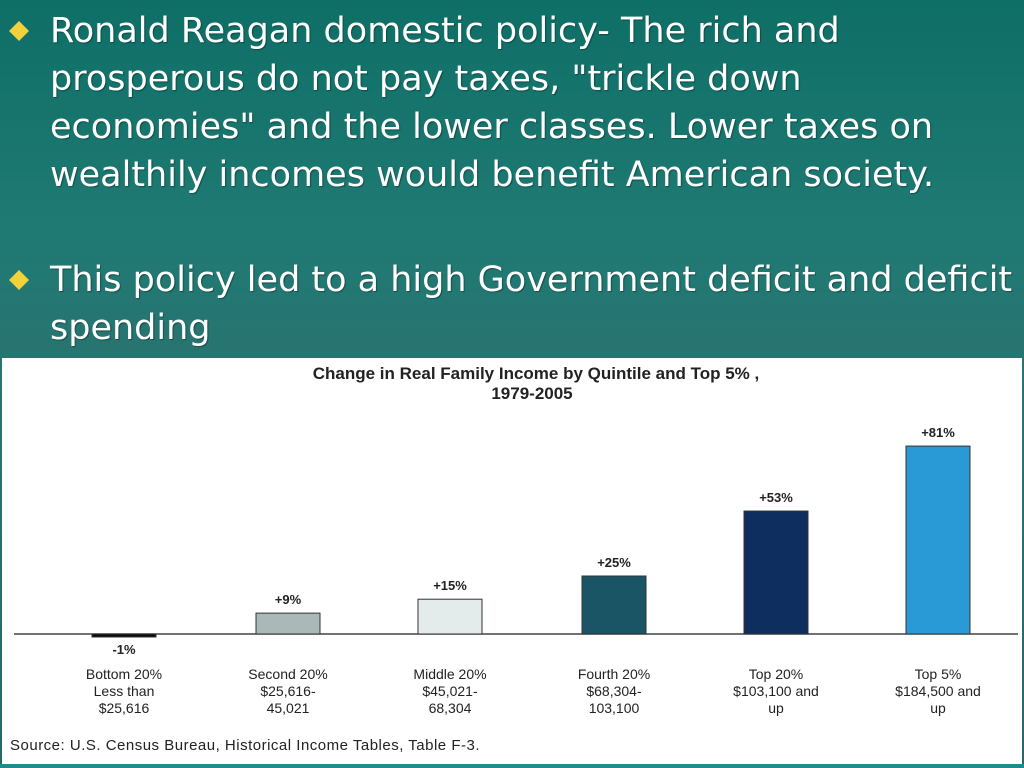  Describe the element at coordinates (938, 432) in the screenshot. I see `data-label-6: +81%` at that location.